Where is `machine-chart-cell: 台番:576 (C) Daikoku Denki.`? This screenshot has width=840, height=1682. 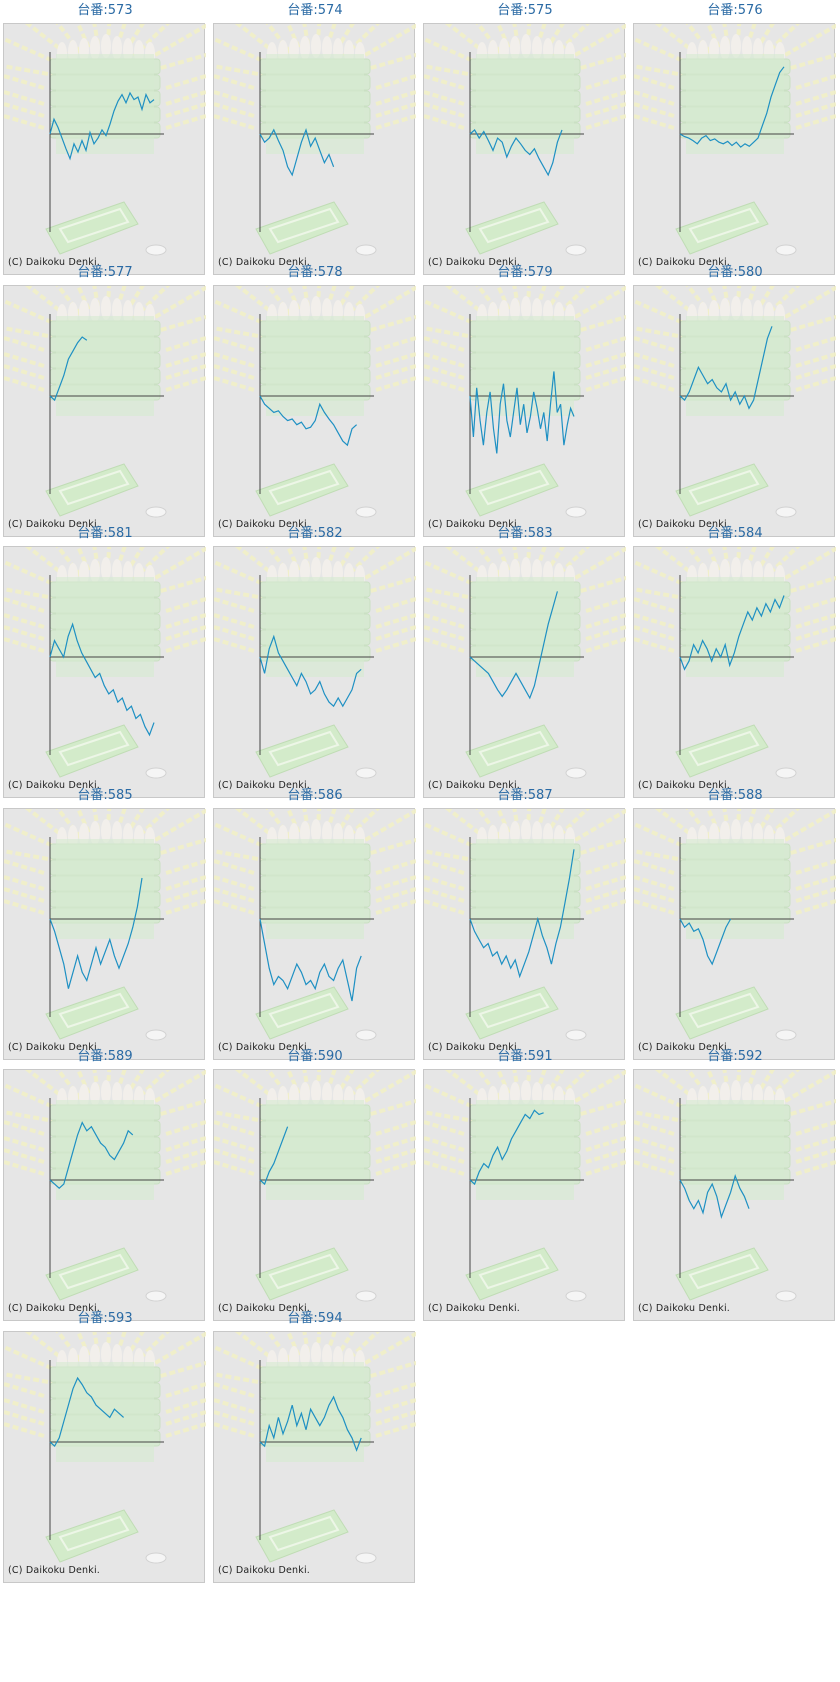
machine-chart-cell: 台番:576 (C) Daikoku Denki. is located at coordinates (735, 140).